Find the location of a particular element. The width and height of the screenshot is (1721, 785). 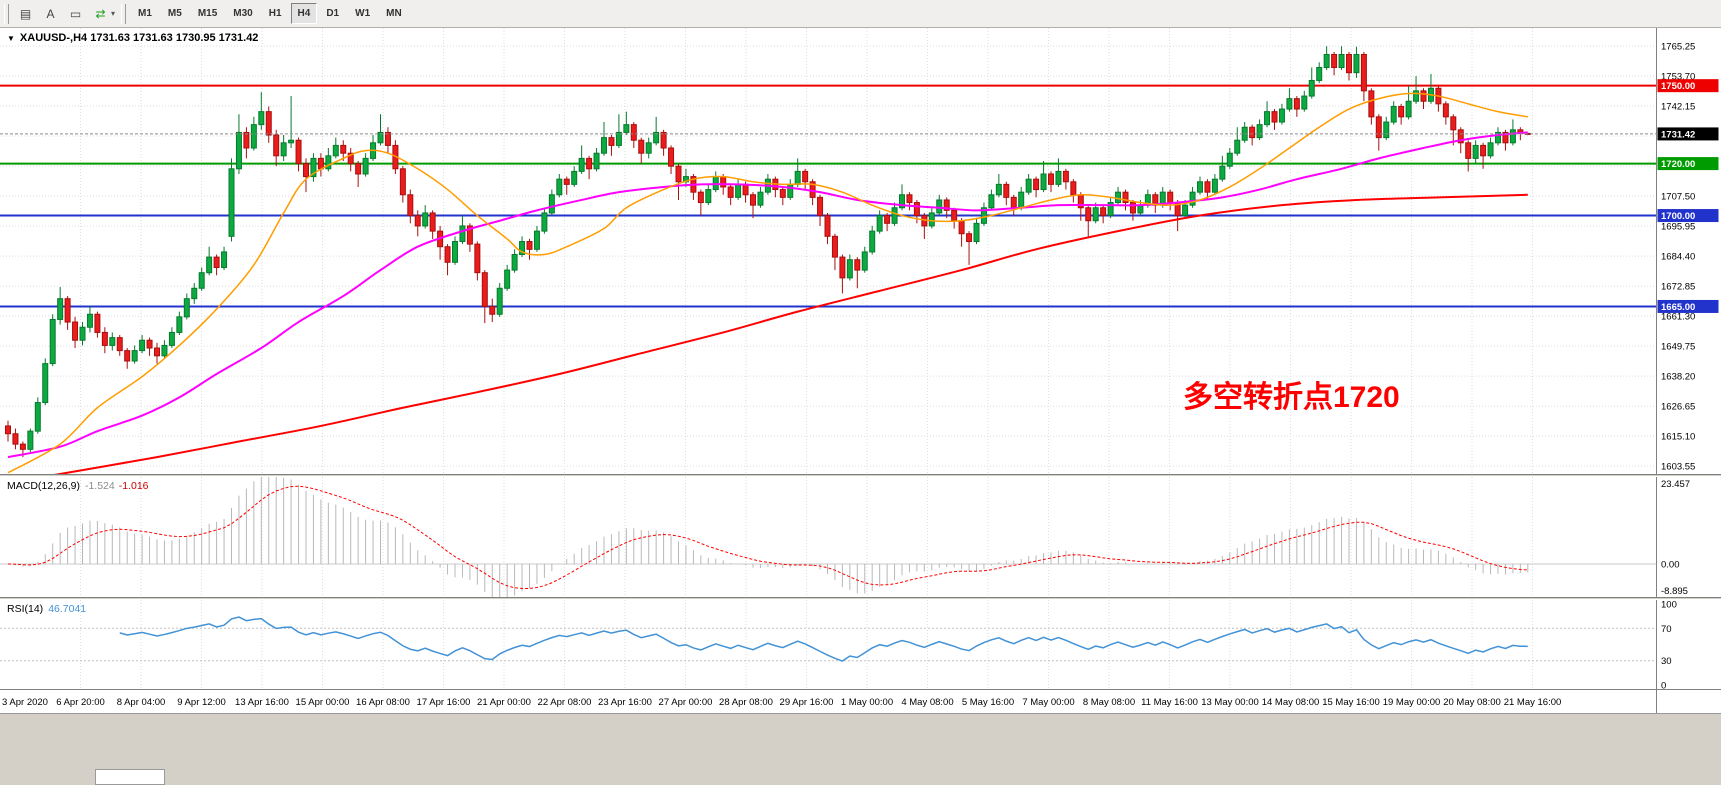

time-label: 21 May 16:00 is located at coordinates (1533, 702).